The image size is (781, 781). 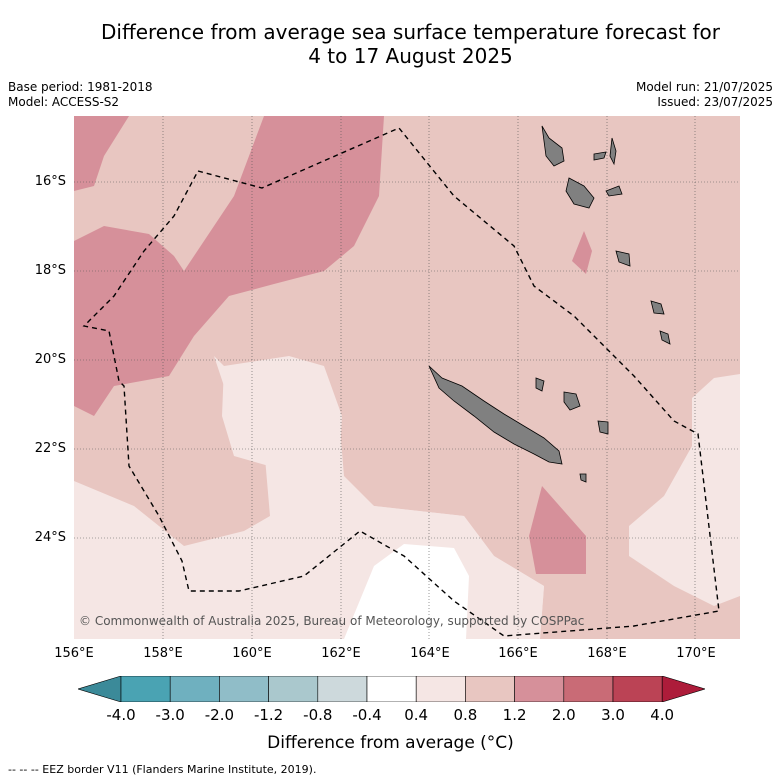 What do you see at coordinates (662, 715) in the screenshot?
I see `colorbar-tick-label: 4.0` at bounding box center [662, 715].